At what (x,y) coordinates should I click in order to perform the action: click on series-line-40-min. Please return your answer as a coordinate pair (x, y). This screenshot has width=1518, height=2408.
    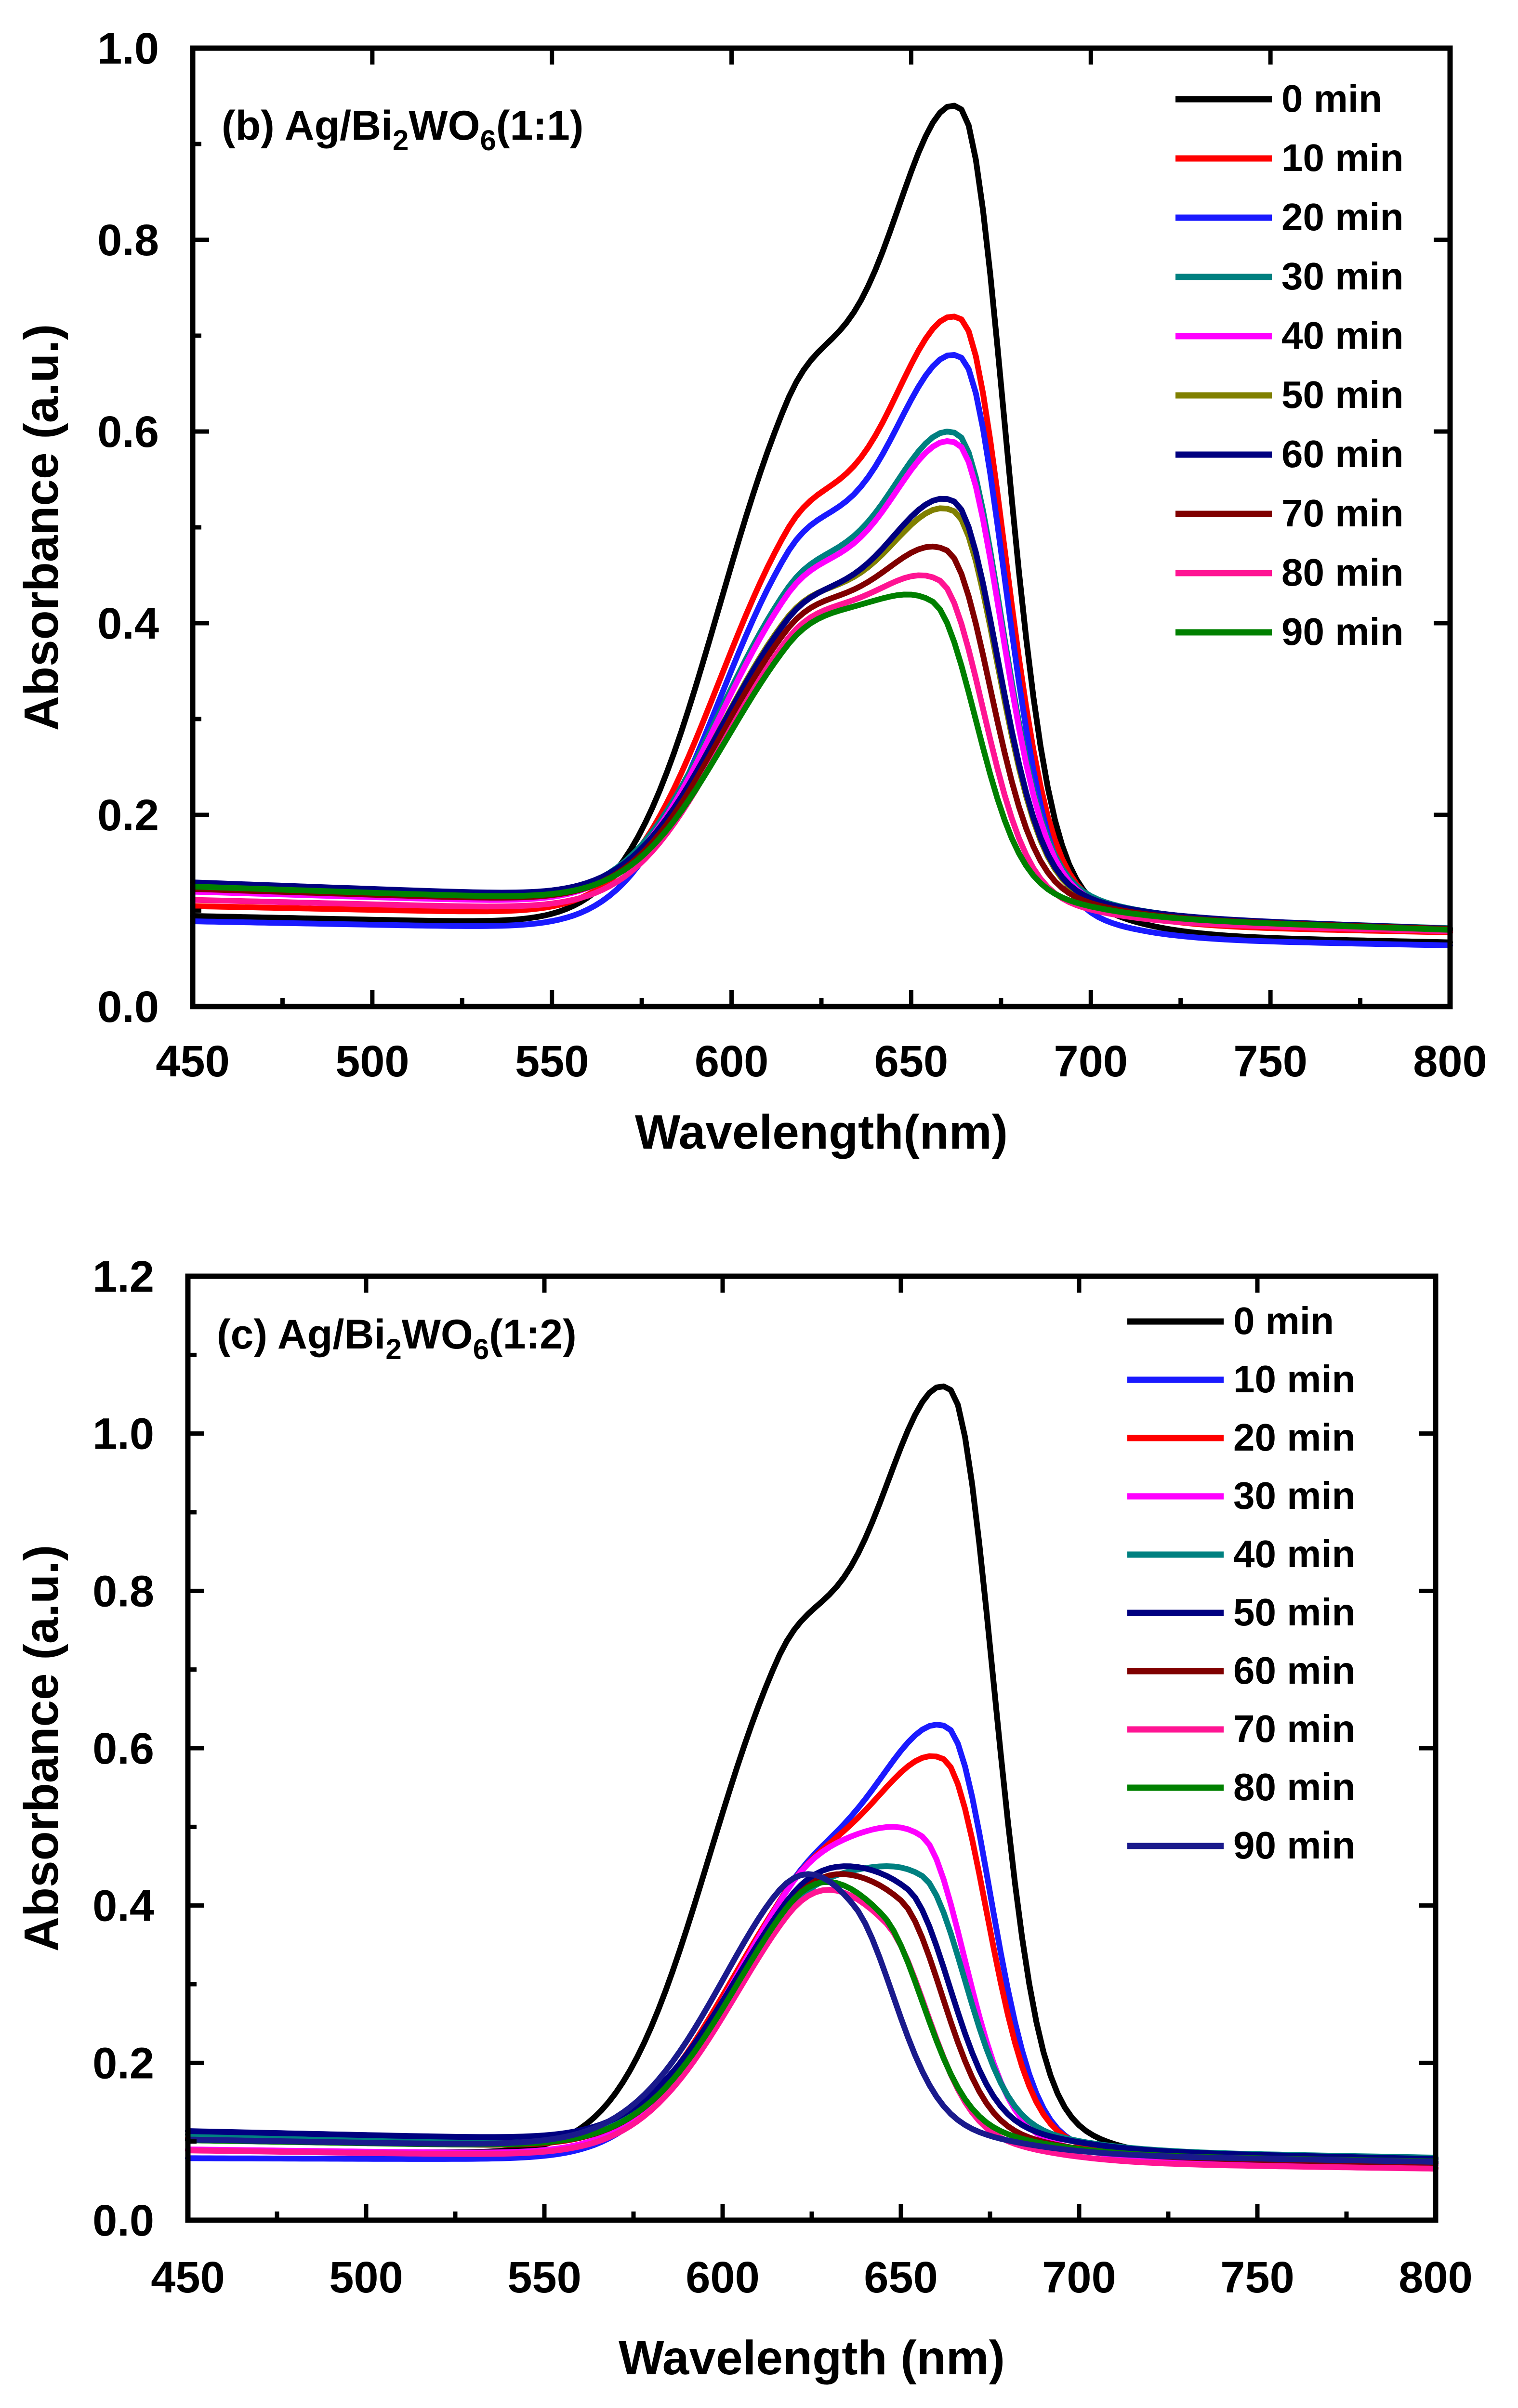
    Looking at the image, I should click on (812, 2012).